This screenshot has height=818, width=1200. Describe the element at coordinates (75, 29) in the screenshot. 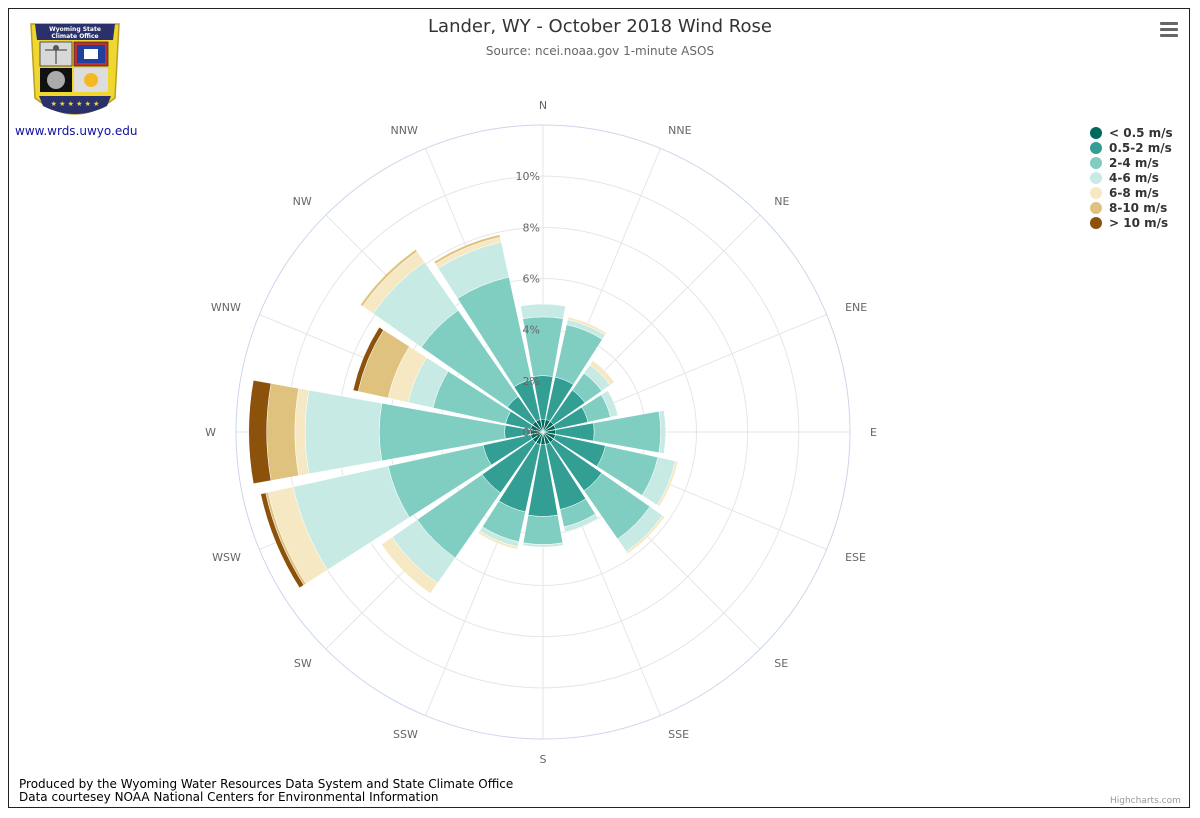

I see `logo-org-line1: Wyoming State` at that location.